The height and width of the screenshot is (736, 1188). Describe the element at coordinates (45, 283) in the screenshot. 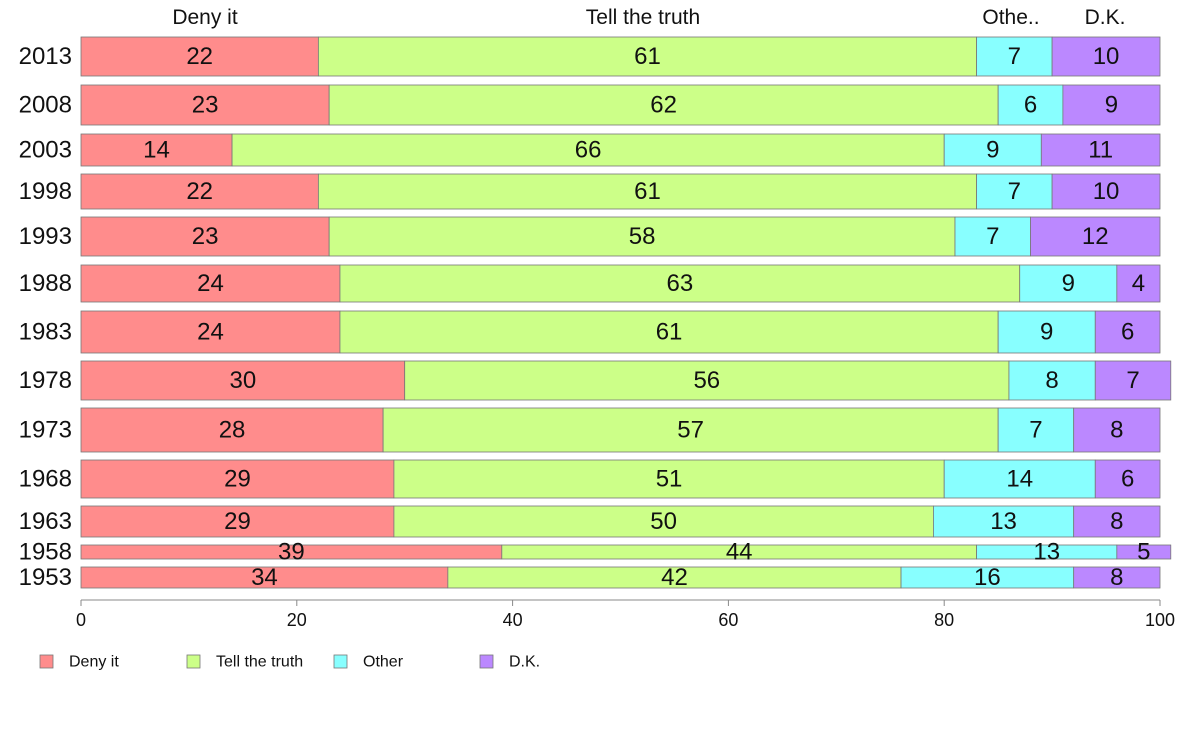

I see `y-tick-label-1988: 1988` at that location.